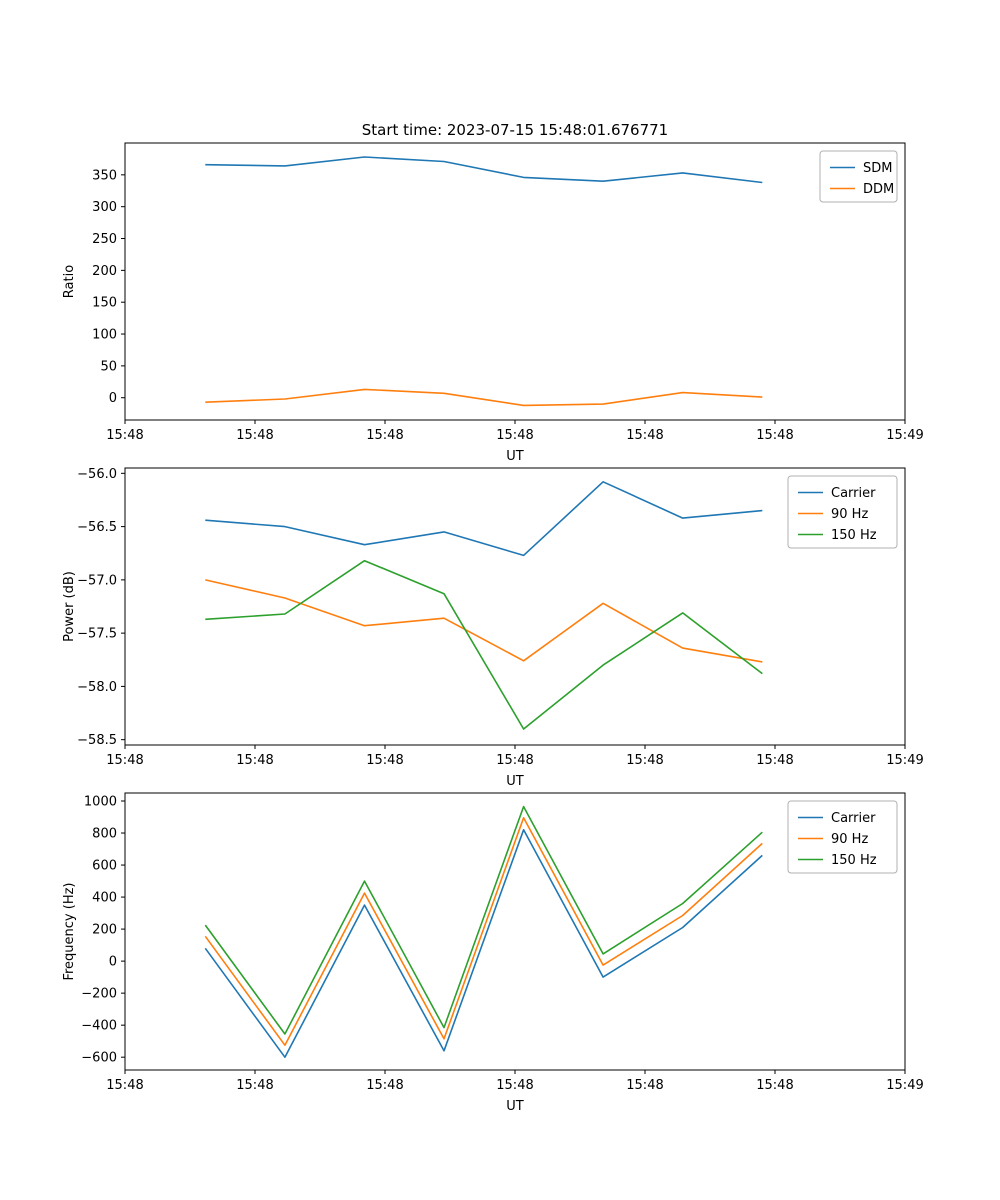  Describe the element at coordinates (877, 168) in the screenshot. I see `legend-label: SDM` at that location.